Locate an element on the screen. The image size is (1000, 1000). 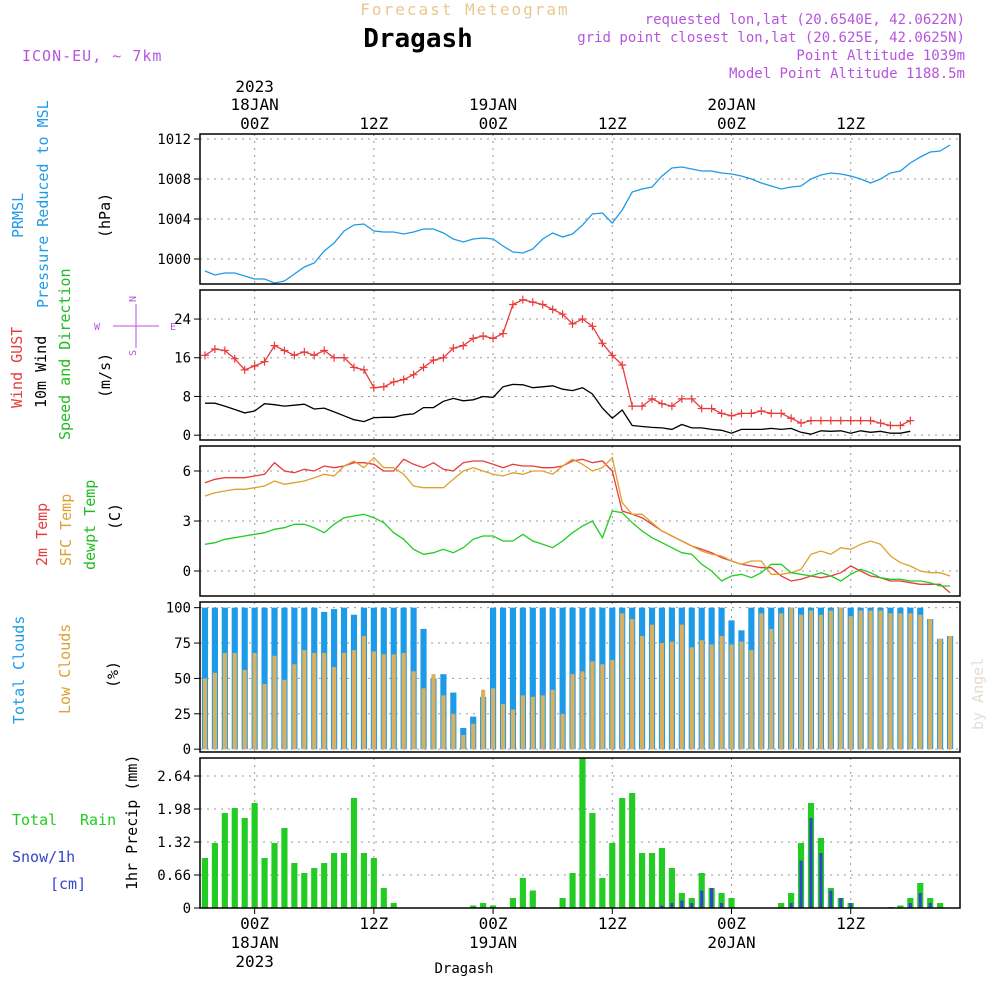
top-axis-year-label: 2023 is located at coordinates (254, 86).